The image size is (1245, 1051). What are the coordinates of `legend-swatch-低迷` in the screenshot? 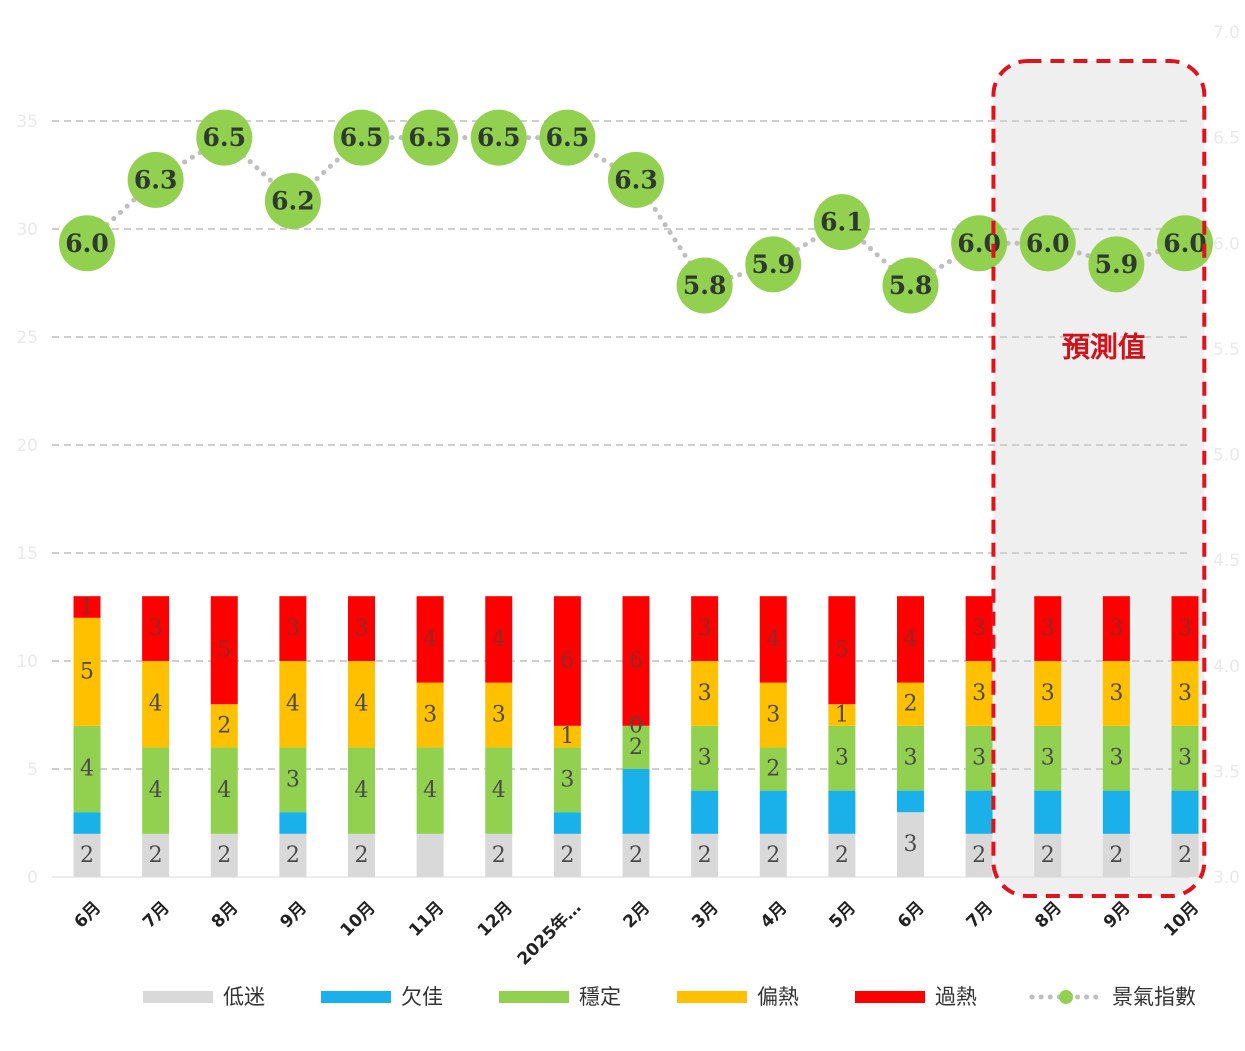 It's located at (178, 997).